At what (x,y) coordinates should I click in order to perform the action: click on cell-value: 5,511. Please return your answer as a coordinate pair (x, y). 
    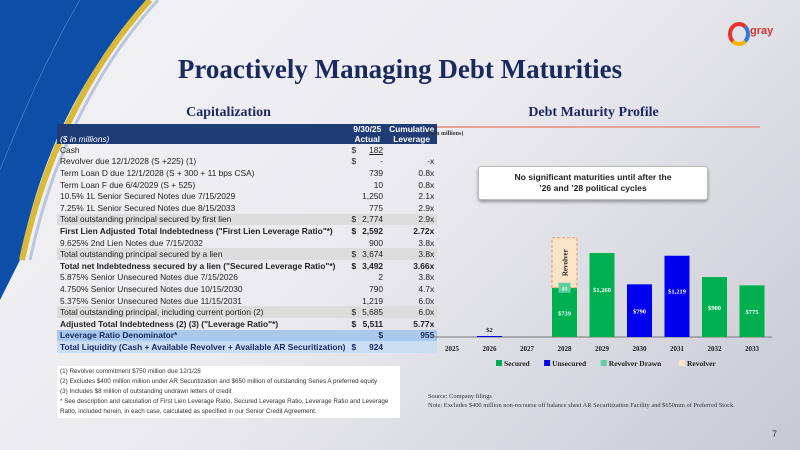
    Looking at the image, I should click on (373, 323).